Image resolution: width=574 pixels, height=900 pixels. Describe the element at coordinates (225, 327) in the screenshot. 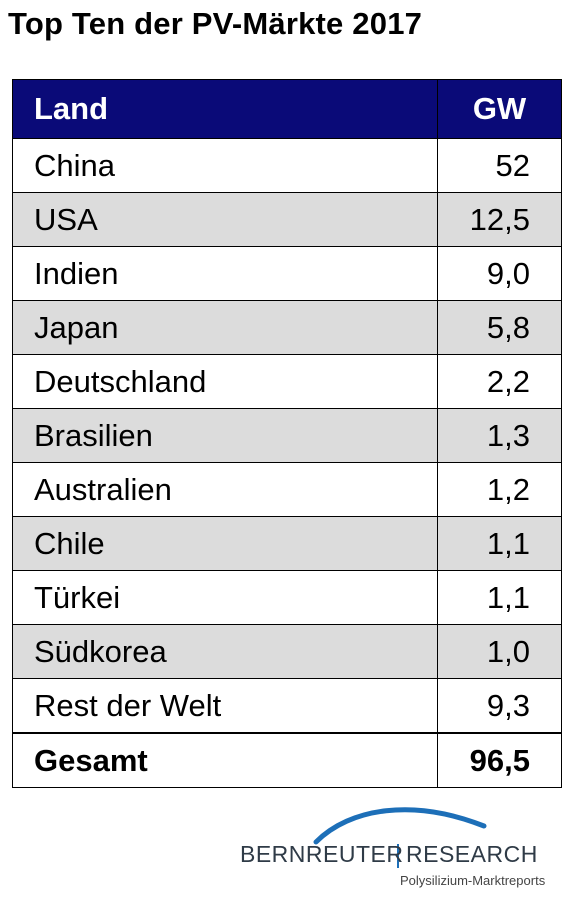

I see `country-cell: Japan` at that location.